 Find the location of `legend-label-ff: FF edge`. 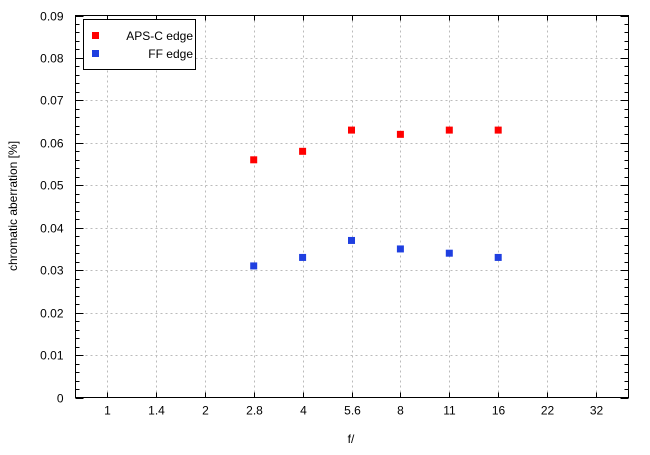

legend-label-ff: FF edge is located at coordinates (170, 54).